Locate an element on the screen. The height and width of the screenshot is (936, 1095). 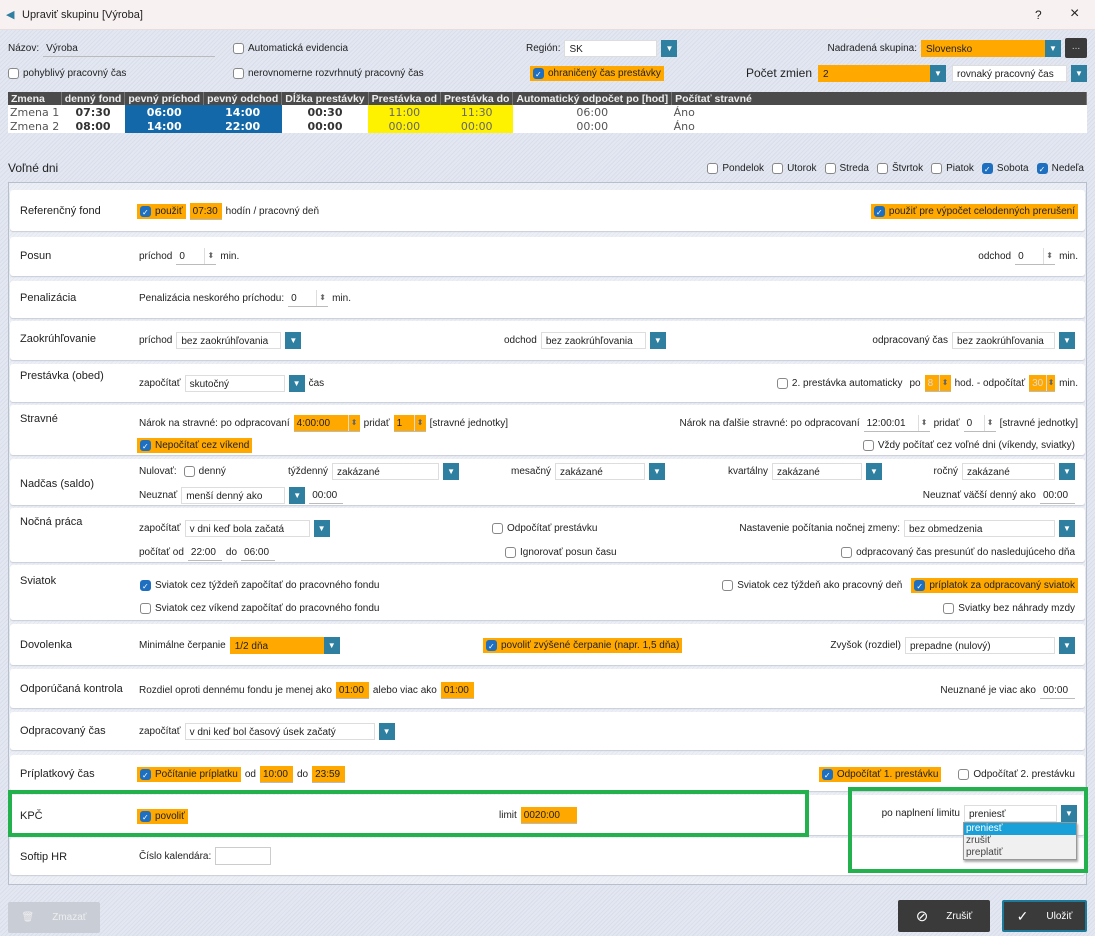
ot-daily-checkbox: denný is located at coordinates (205, 471).